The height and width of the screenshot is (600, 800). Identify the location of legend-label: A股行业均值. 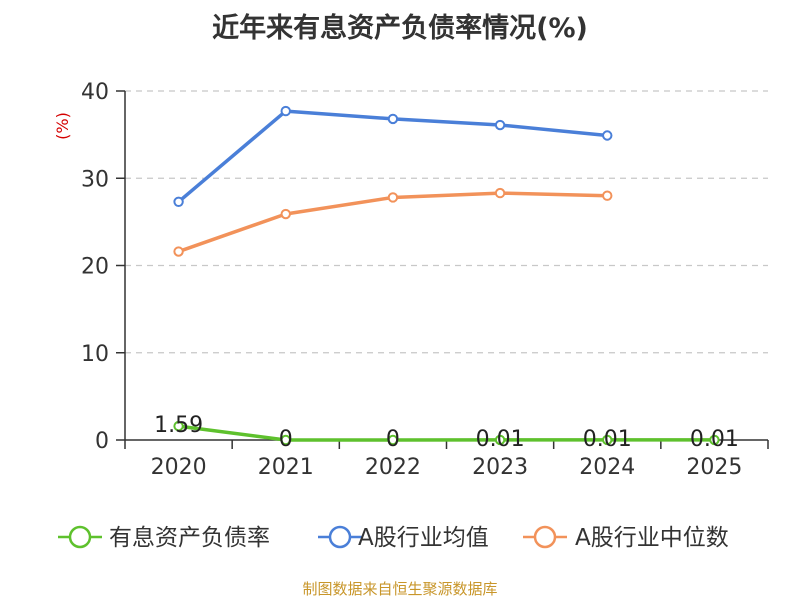
(423, 538).